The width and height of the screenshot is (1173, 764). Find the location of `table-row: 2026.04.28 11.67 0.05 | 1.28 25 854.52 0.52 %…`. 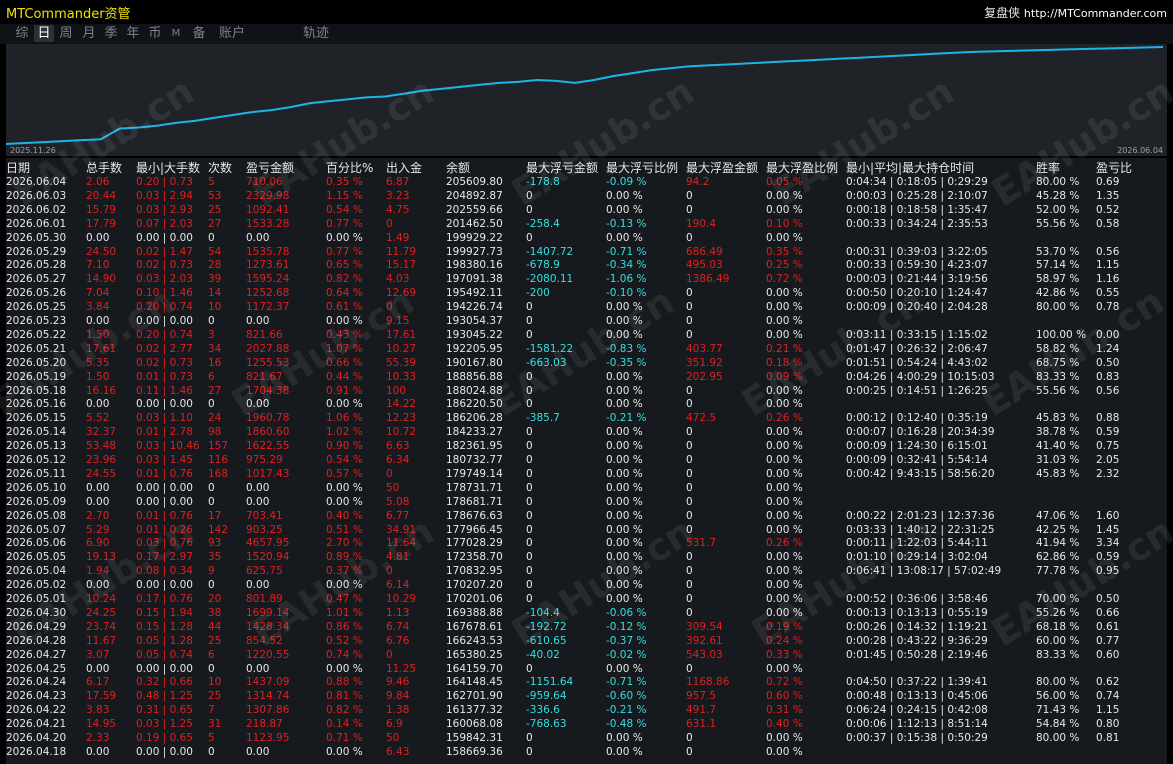

table-row: 2026.04.28 11.67 0.05 | 1.28 25 854.52 0.52 %… is located at coordinates (586, 641).